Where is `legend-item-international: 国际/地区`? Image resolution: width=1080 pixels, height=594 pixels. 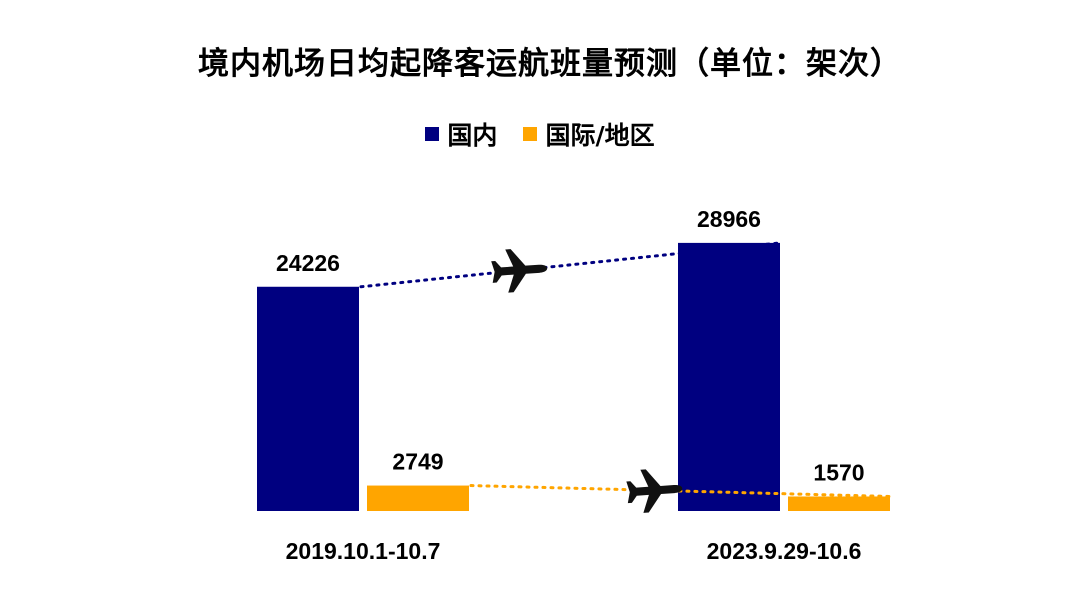 legend-item-international: 国际/地区 is located at coordinates (589, 134).